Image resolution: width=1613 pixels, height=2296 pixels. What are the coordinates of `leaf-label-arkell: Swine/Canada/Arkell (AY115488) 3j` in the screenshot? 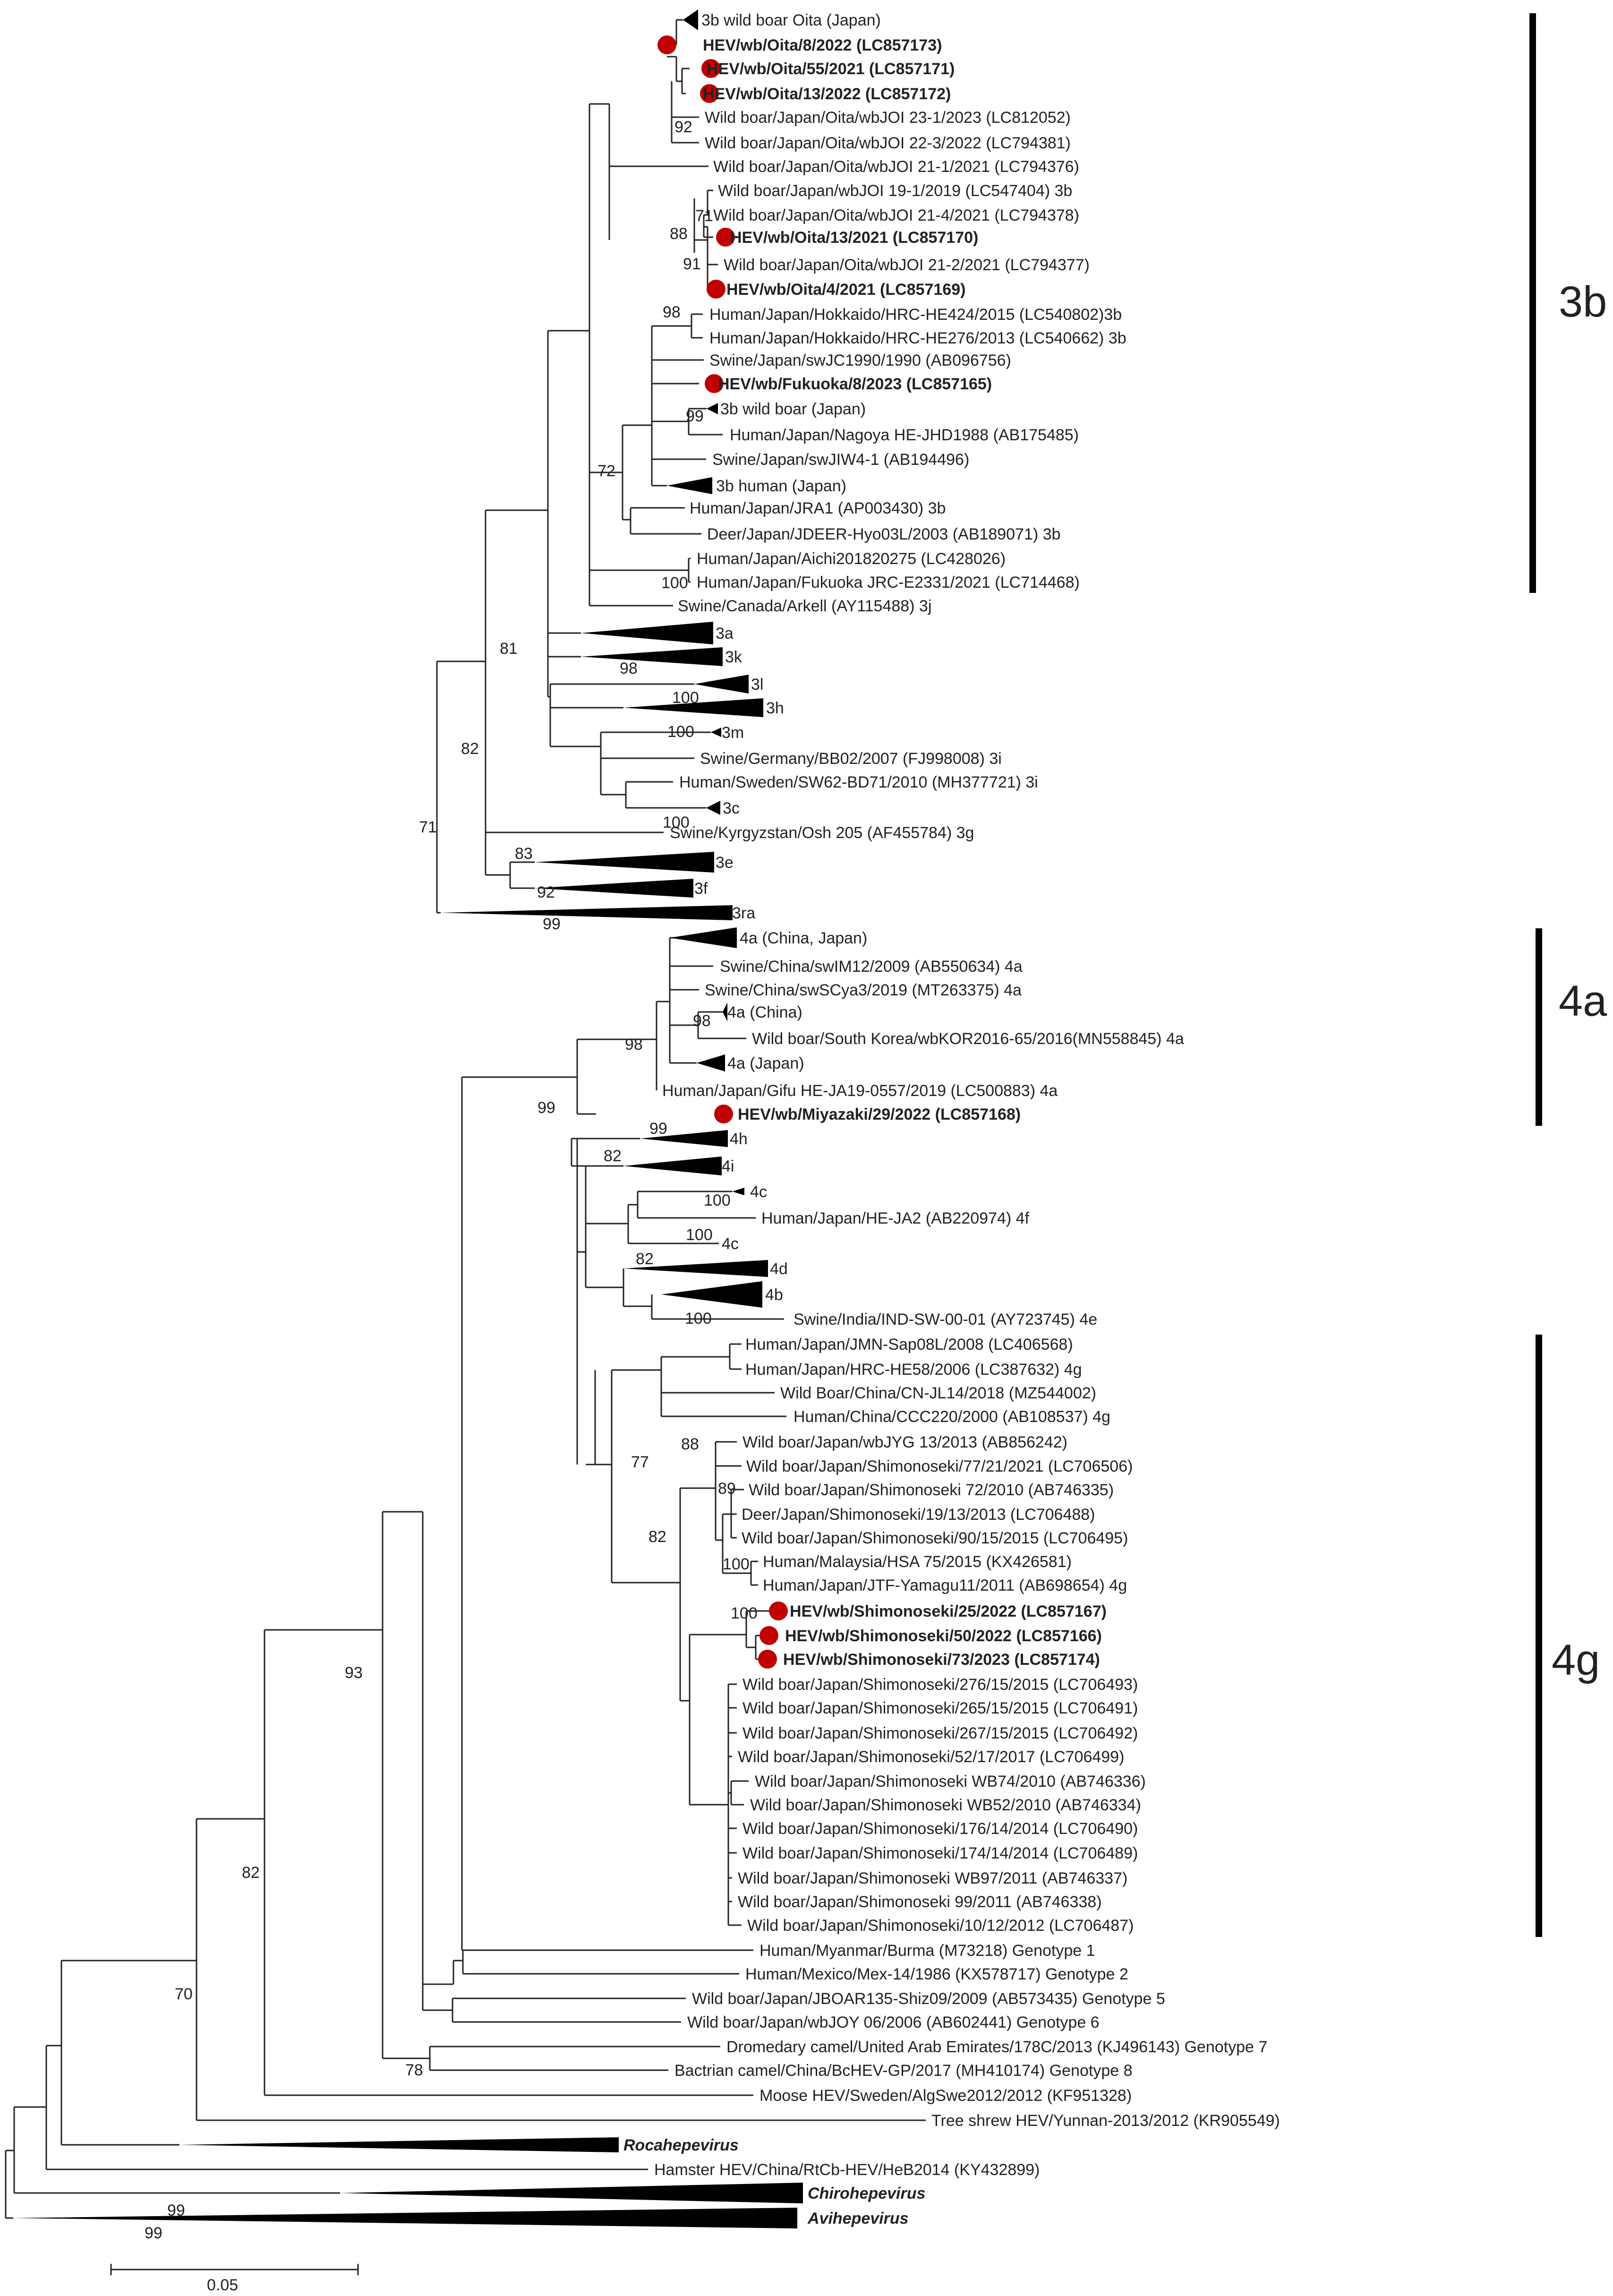 It's located at (805, 606).